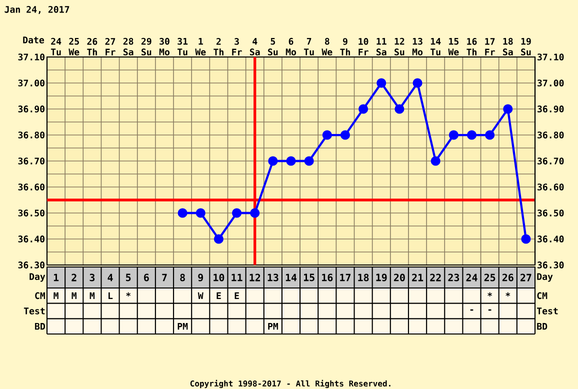 The height and width of the screenshot is (389, 578). Describe the element at coordinates (363, 47) in the screenshot. I see `x-tick-label: 10 Fr` at that location.